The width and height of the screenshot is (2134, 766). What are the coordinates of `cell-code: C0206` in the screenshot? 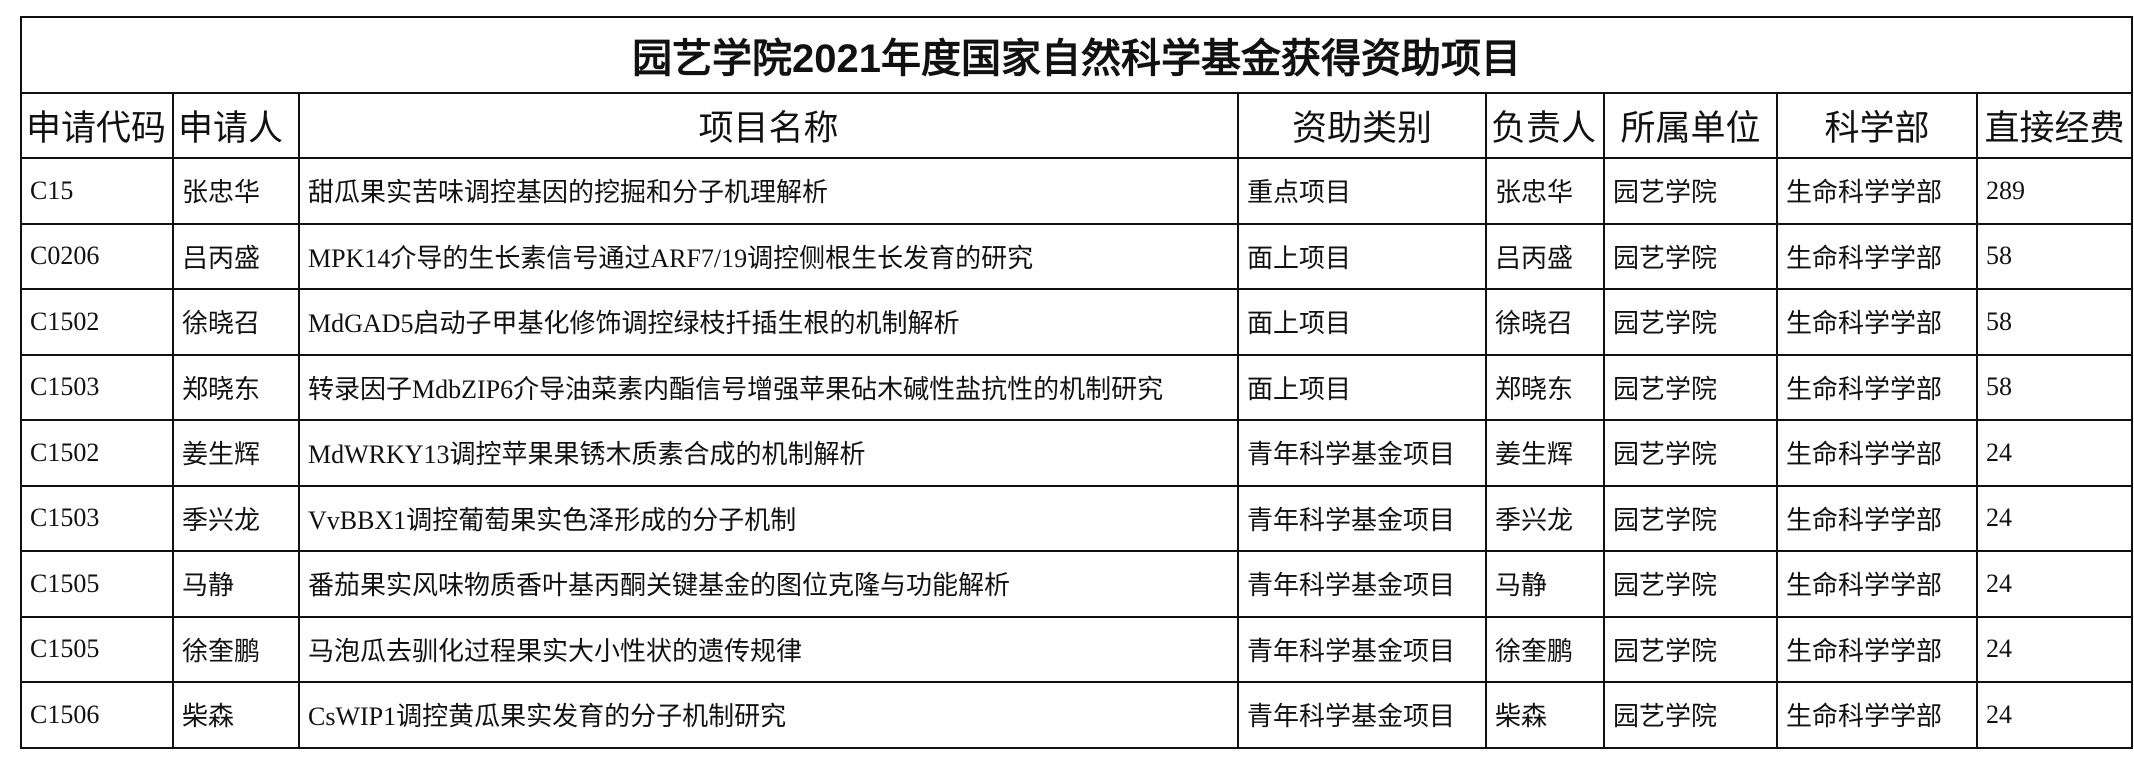 It's located at (97, 256).